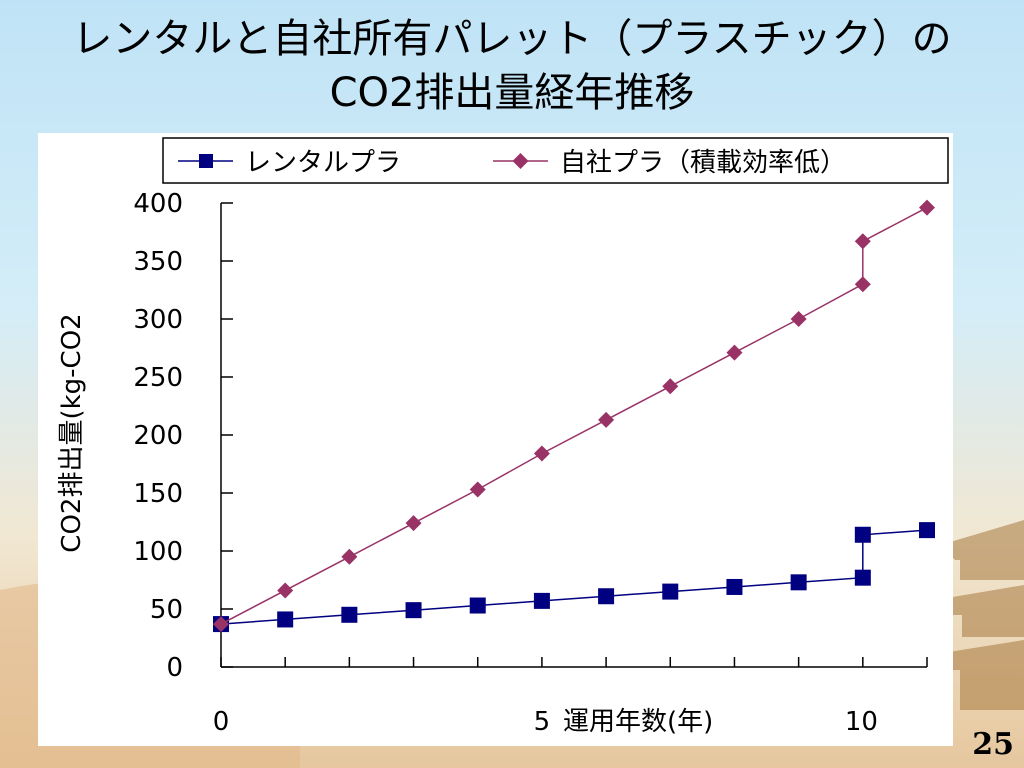  I want to click on legend: レンタルプラ 自社プラ（積載効率低）, so click(555, 160).